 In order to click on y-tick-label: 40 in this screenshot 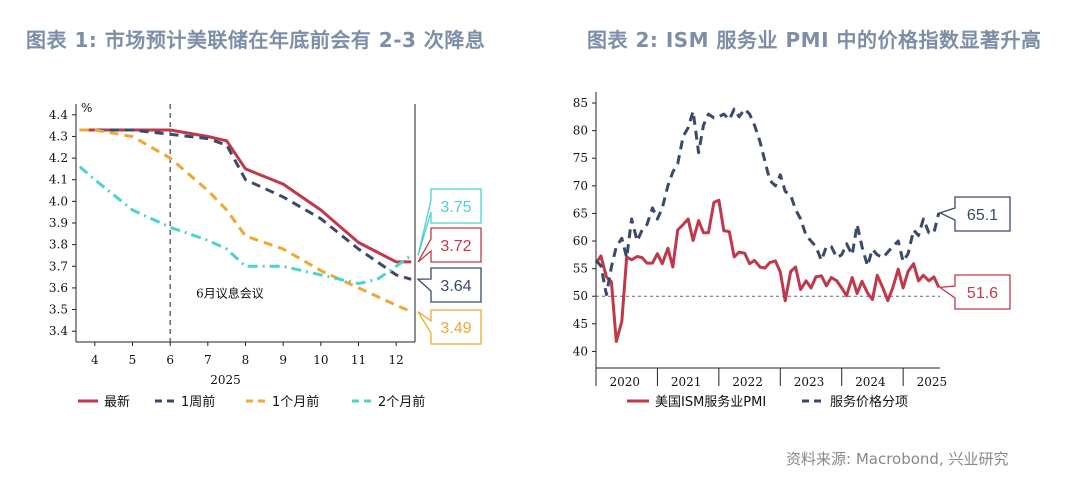, I will do `click(580, 351)`.